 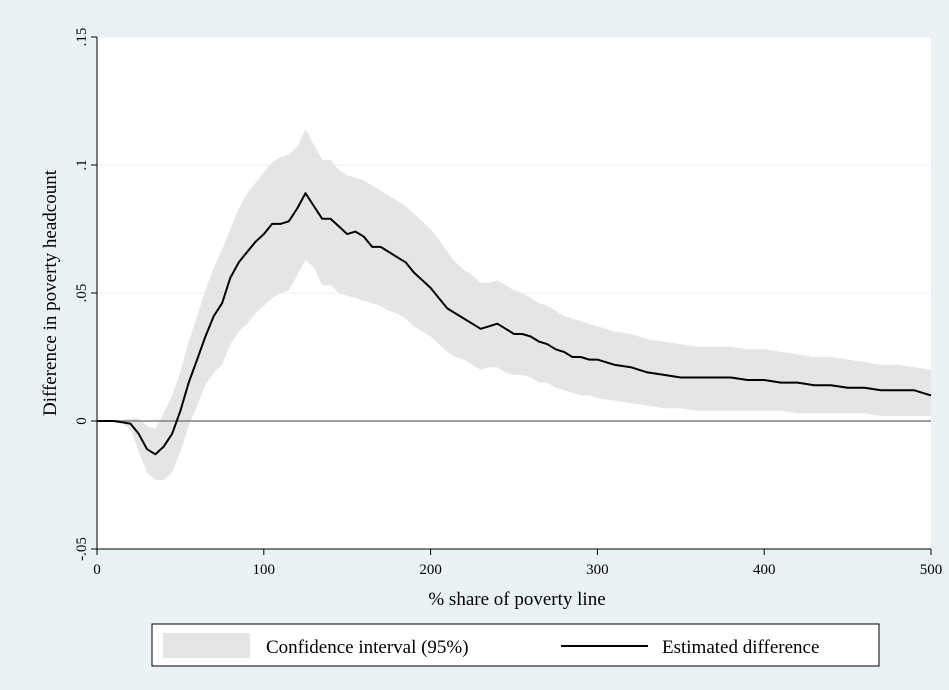 I want to click on y-tick-label: -.05, so click(x=82, y=549).